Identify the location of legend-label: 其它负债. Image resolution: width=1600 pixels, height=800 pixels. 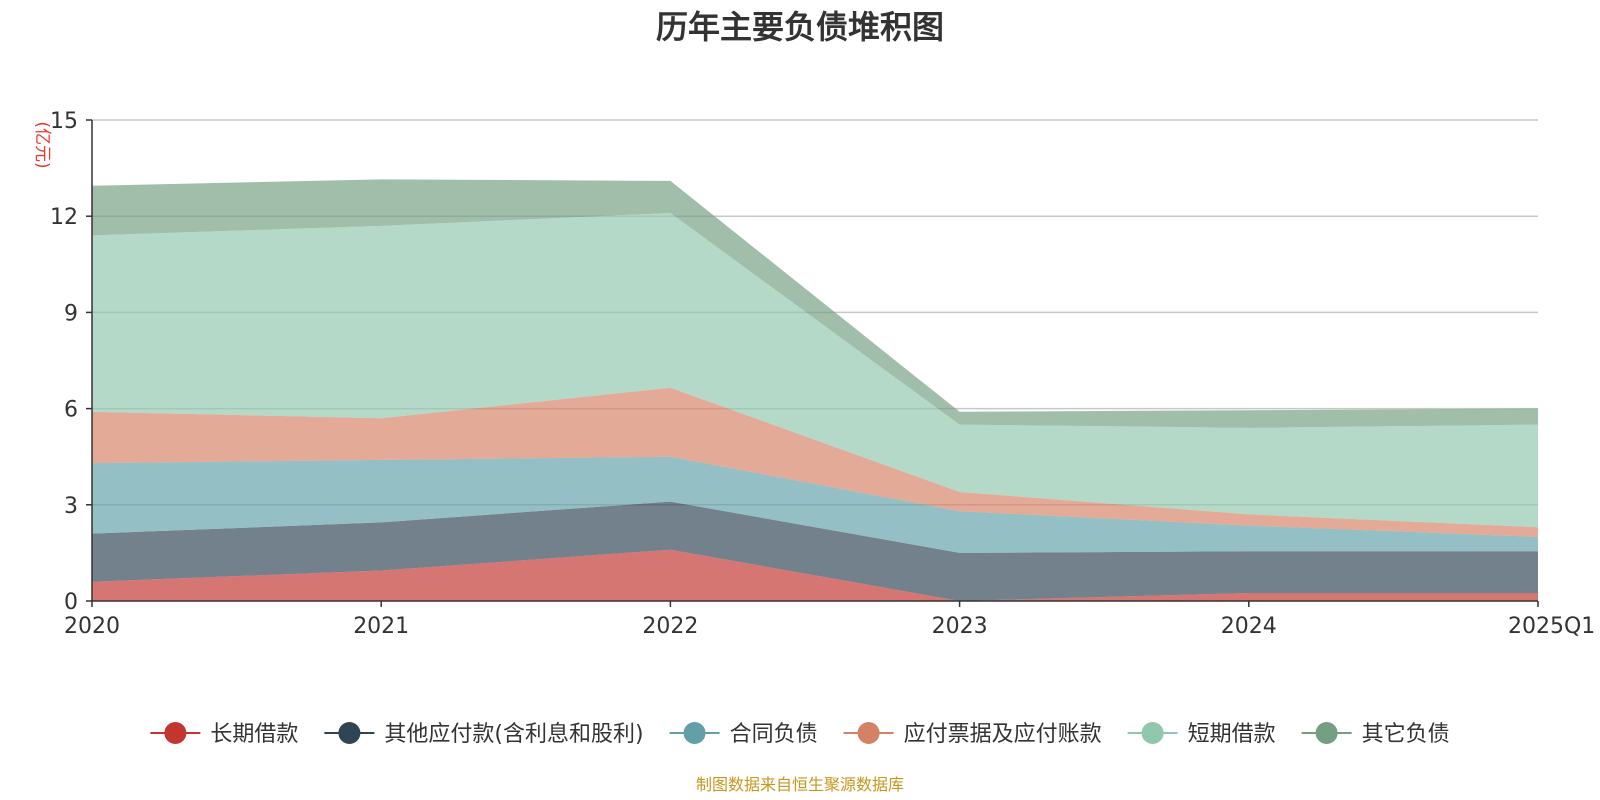
(1406, 734).